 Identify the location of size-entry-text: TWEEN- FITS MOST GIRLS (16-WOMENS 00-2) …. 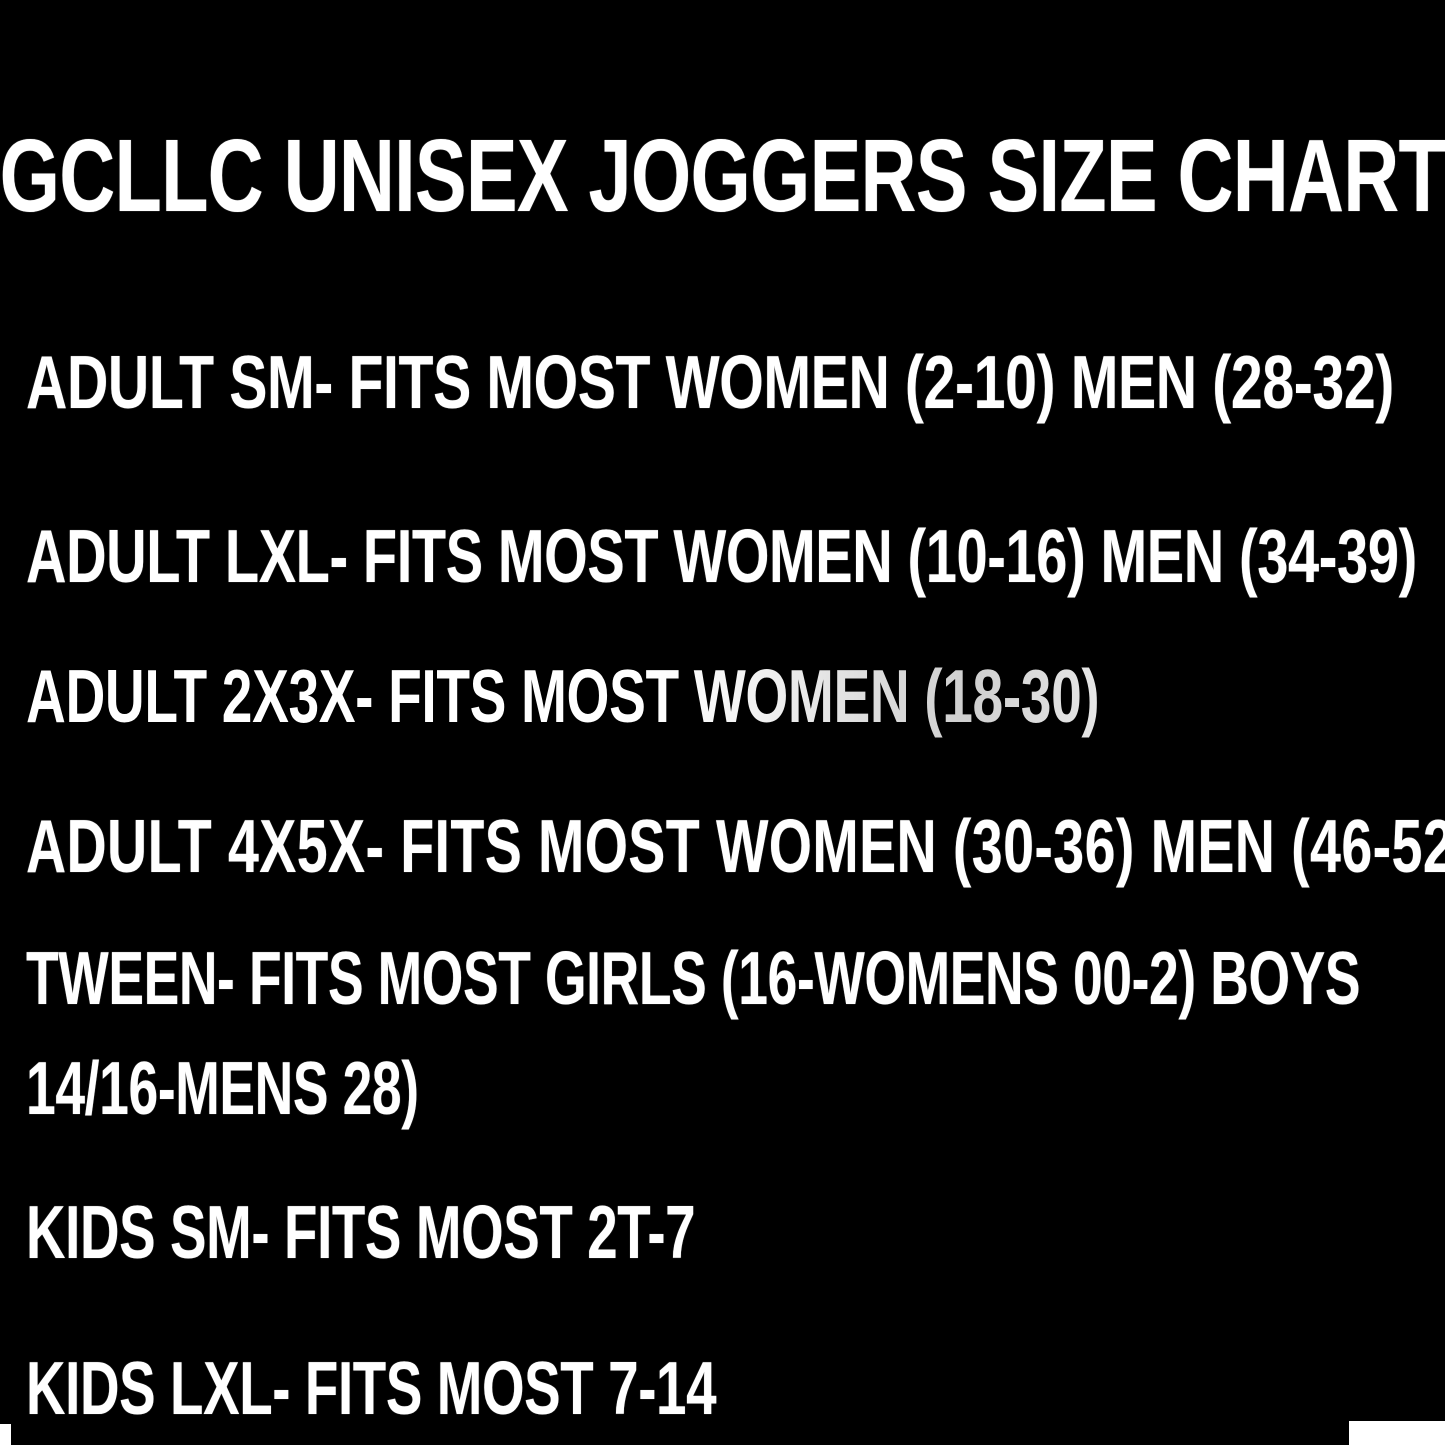
(693, 979).